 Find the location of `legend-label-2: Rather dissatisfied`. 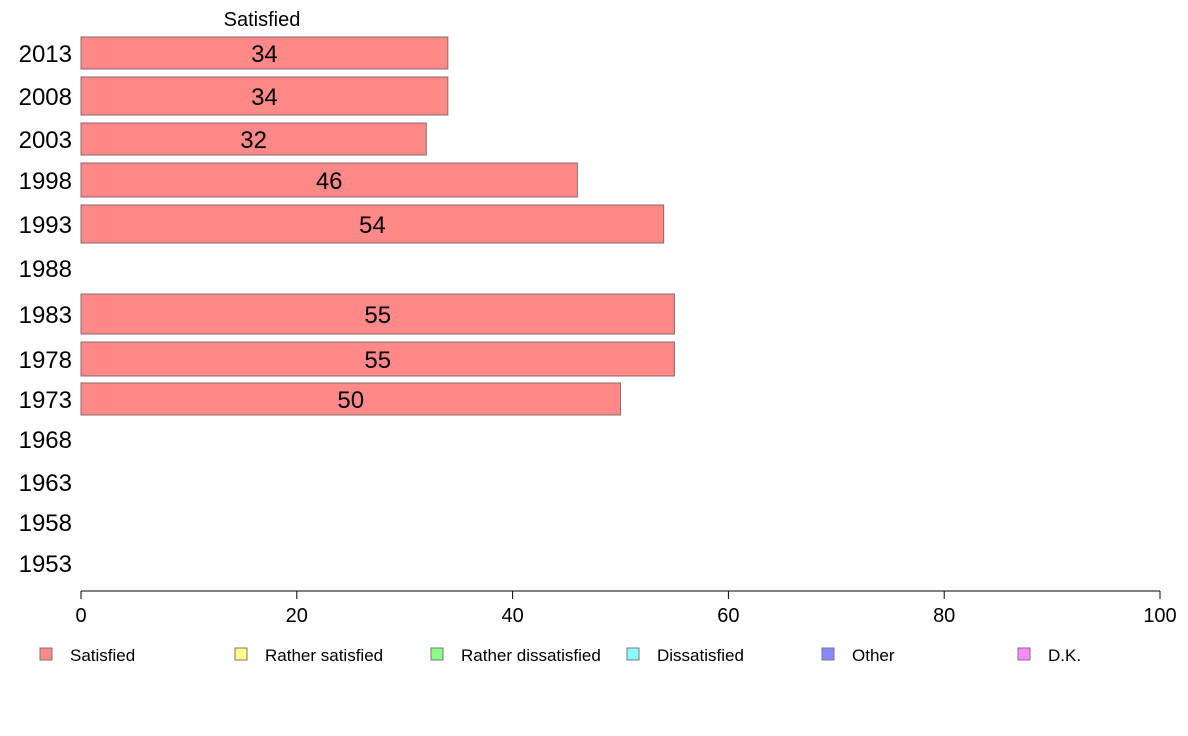

legend-label-2: Rather dissatisfied is located at coordinates (531, 655).